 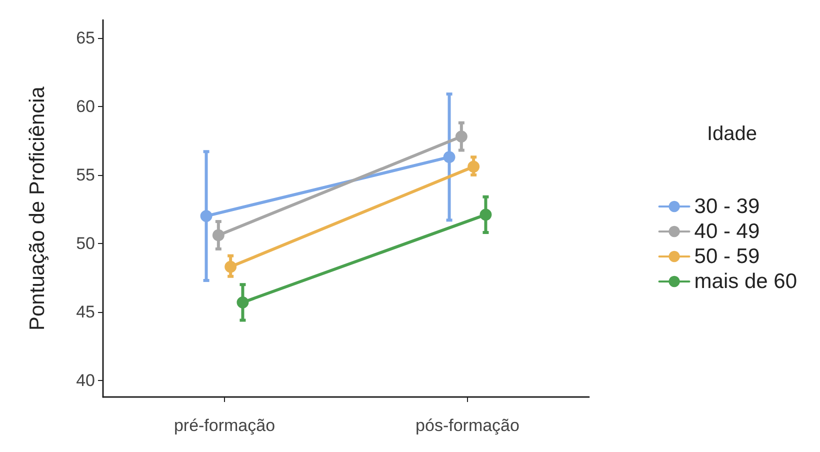 What do you see at coordinates (727, 231) in the screenshot?
I see `legend-label: 40 - 49` at bounding box center [727, 231].